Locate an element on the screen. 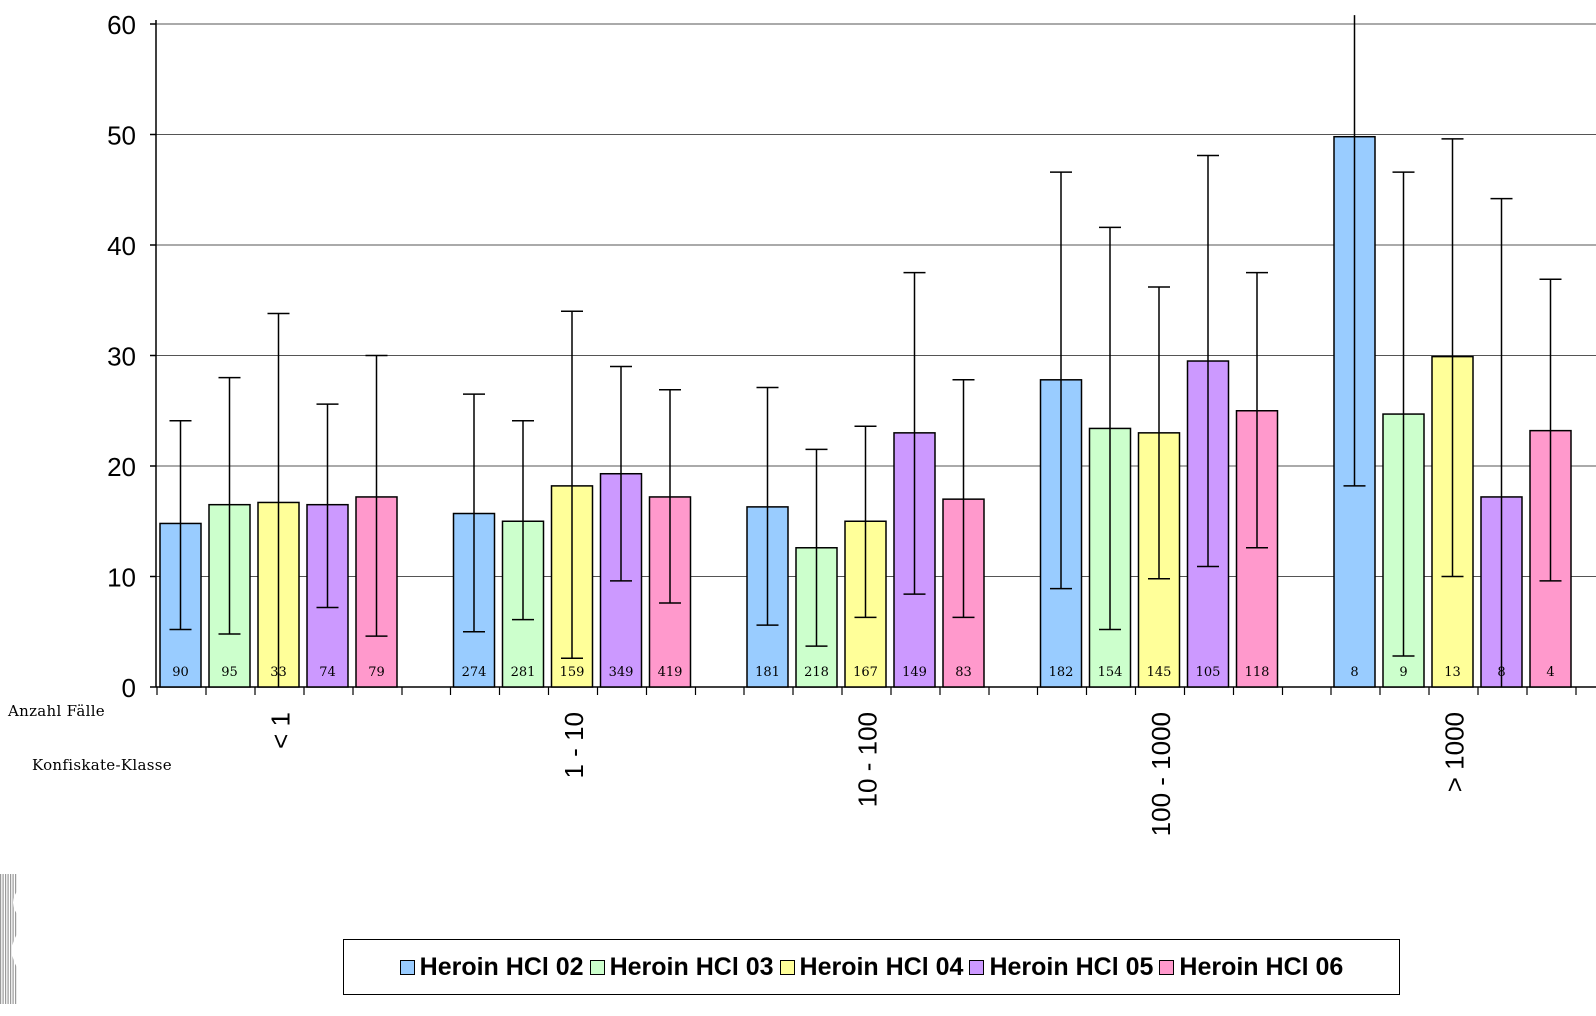  count-label-3-1: 33 is located at coordinates (278, 672).